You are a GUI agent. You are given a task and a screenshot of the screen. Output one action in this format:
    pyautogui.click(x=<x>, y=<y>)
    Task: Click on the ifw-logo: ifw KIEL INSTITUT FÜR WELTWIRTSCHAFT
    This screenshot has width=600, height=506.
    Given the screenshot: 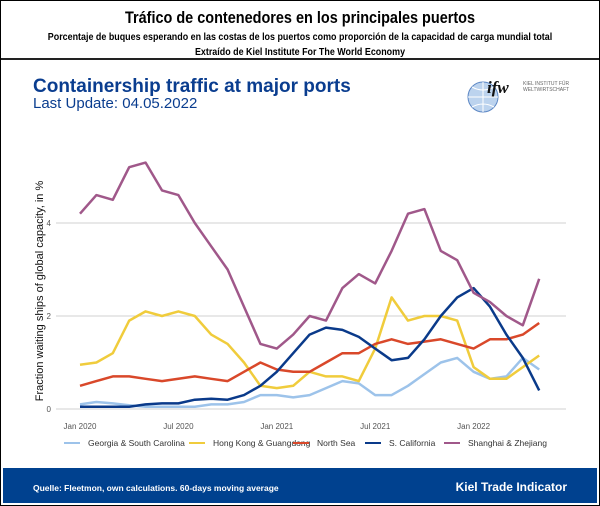 What is the action you would take?
    pyautogui.click(x=518, y=95)
    